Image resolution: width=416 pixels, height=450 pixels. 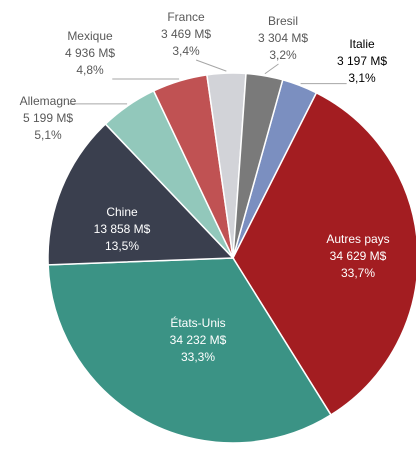 I want to click on value-label: 3 197 M$, so click(x=362, y=61).